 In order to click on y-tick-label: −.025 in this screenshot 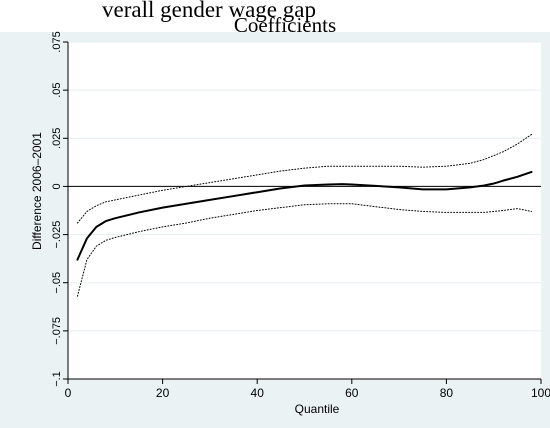, I will do `click(57, 235)`.